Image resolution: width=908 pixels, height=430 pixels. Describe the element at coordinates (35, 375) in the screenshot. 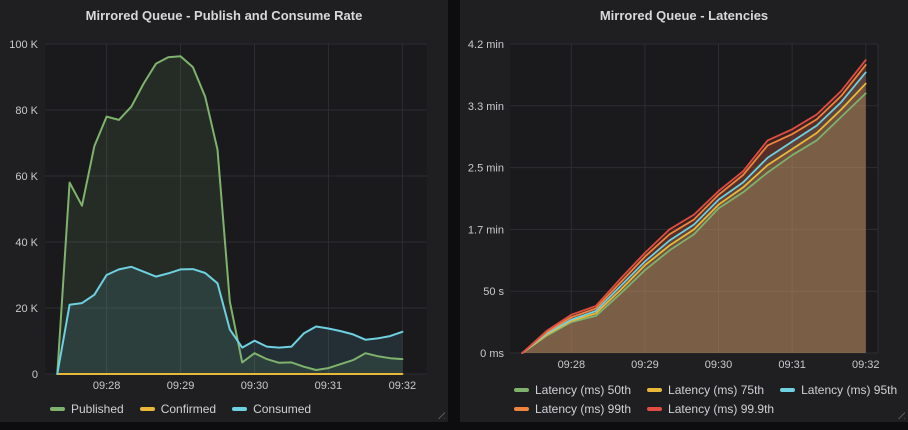

I see `y-axis-tick-label: 0` at that location.